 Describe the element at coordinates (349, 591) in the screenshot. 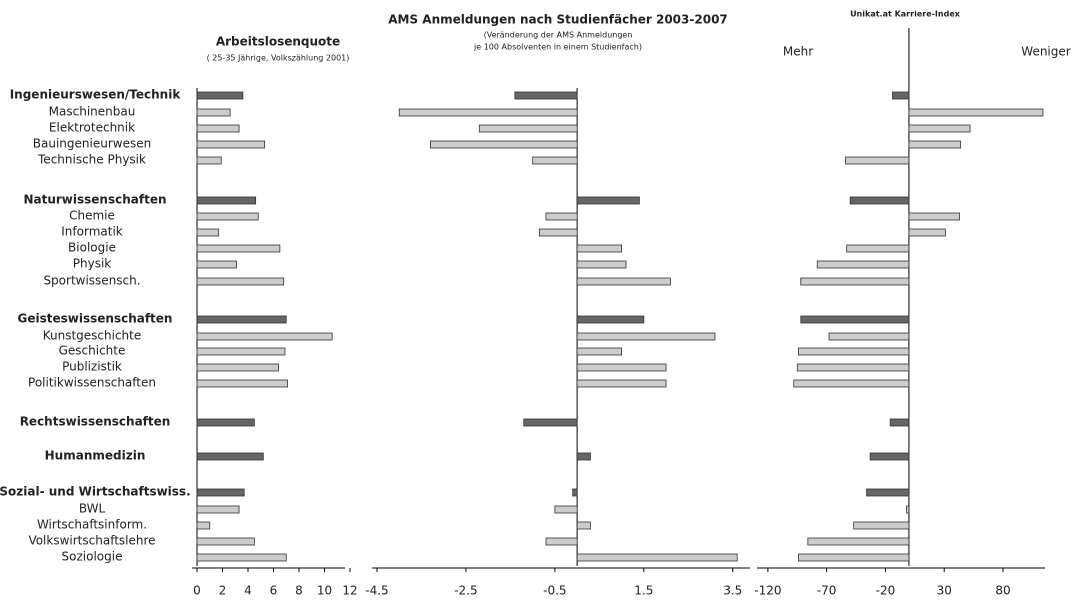

I see `x-tick-label: 12` at that location.